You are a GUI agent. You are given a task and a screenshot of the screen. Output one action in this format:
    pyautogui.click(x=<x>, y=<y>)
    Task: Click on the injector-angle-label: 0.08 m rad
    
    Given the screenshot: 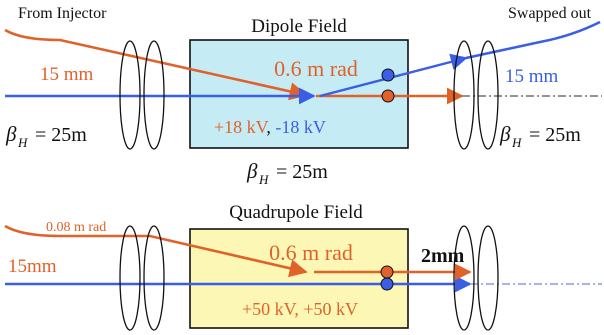 What is the action you would take?
    pyautogui.click(x=76, y=227)
    